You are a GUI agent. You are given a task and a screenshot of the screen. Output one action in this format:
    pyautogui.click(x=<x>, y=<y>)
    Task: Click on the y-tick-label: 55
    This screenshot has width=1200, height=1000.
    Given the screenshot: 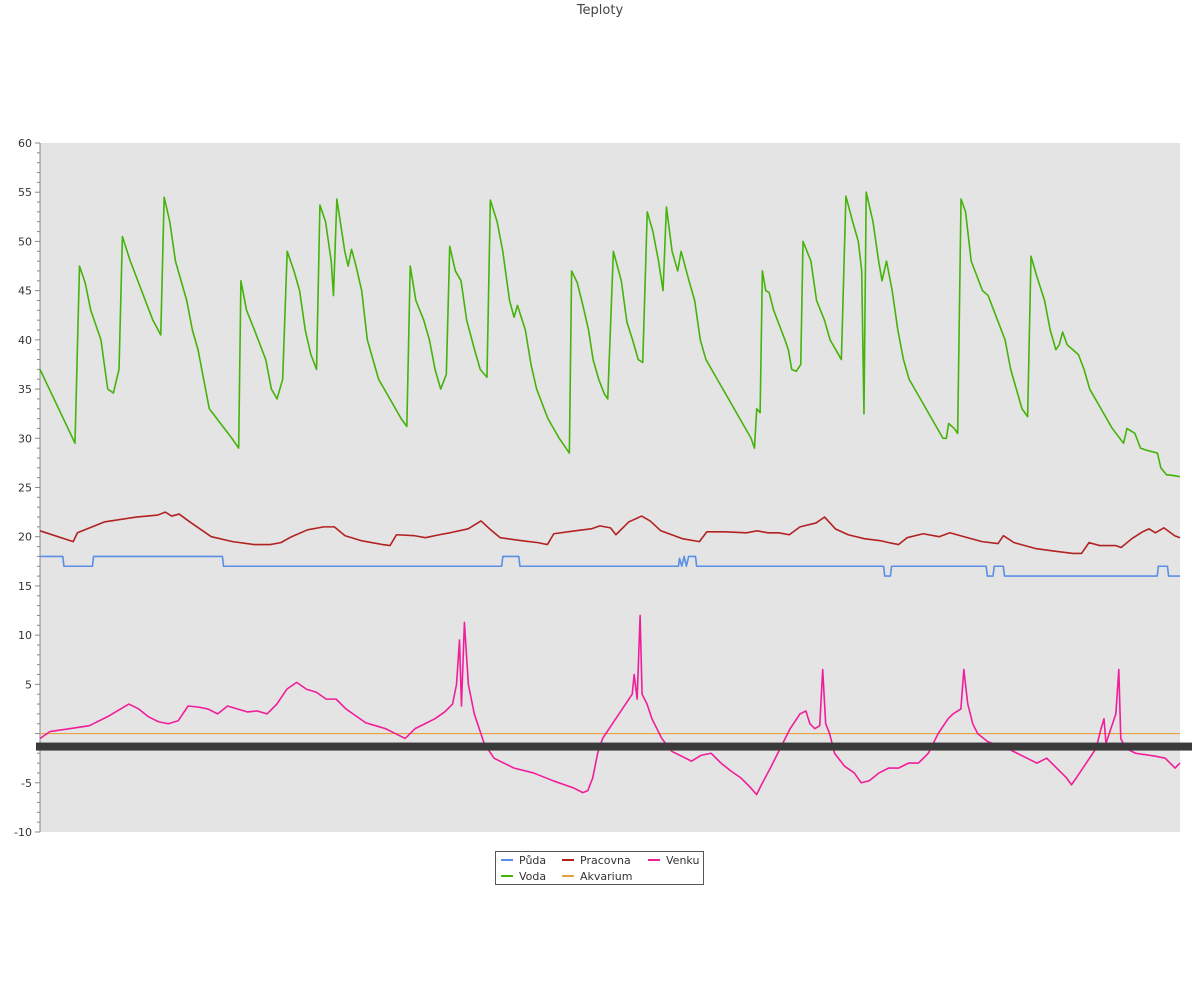 What is the action you would take?
    pyautogui.click(x=25, y=192)
    